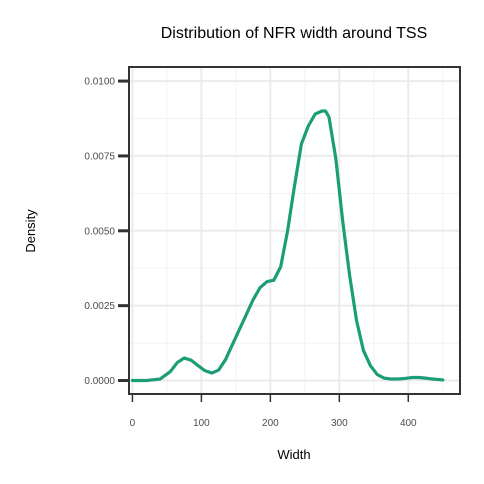  Describe the element at coordinates (408, 423) in the screenshot. I see `x-tick-label-4: 400` at that location.